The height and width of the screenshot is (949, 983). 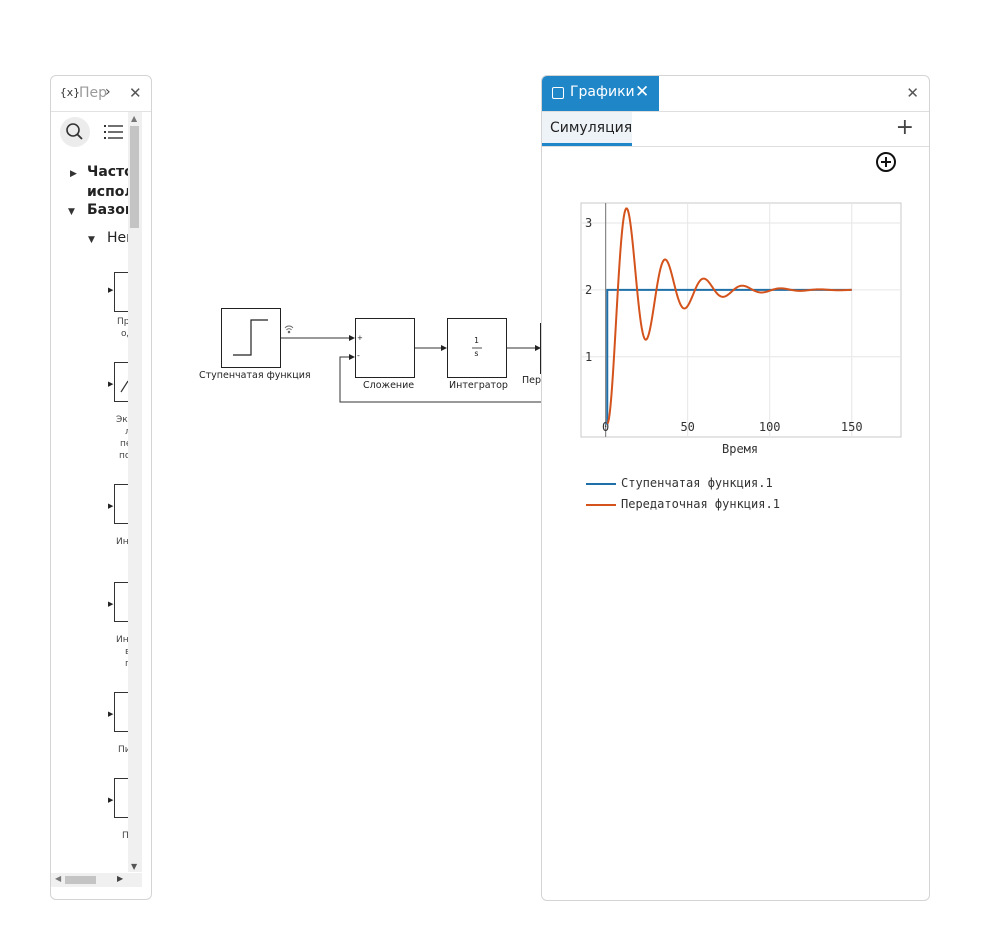 I want to click on legend-label: Ступенчатая функция.1, so click(x=697, y=483).